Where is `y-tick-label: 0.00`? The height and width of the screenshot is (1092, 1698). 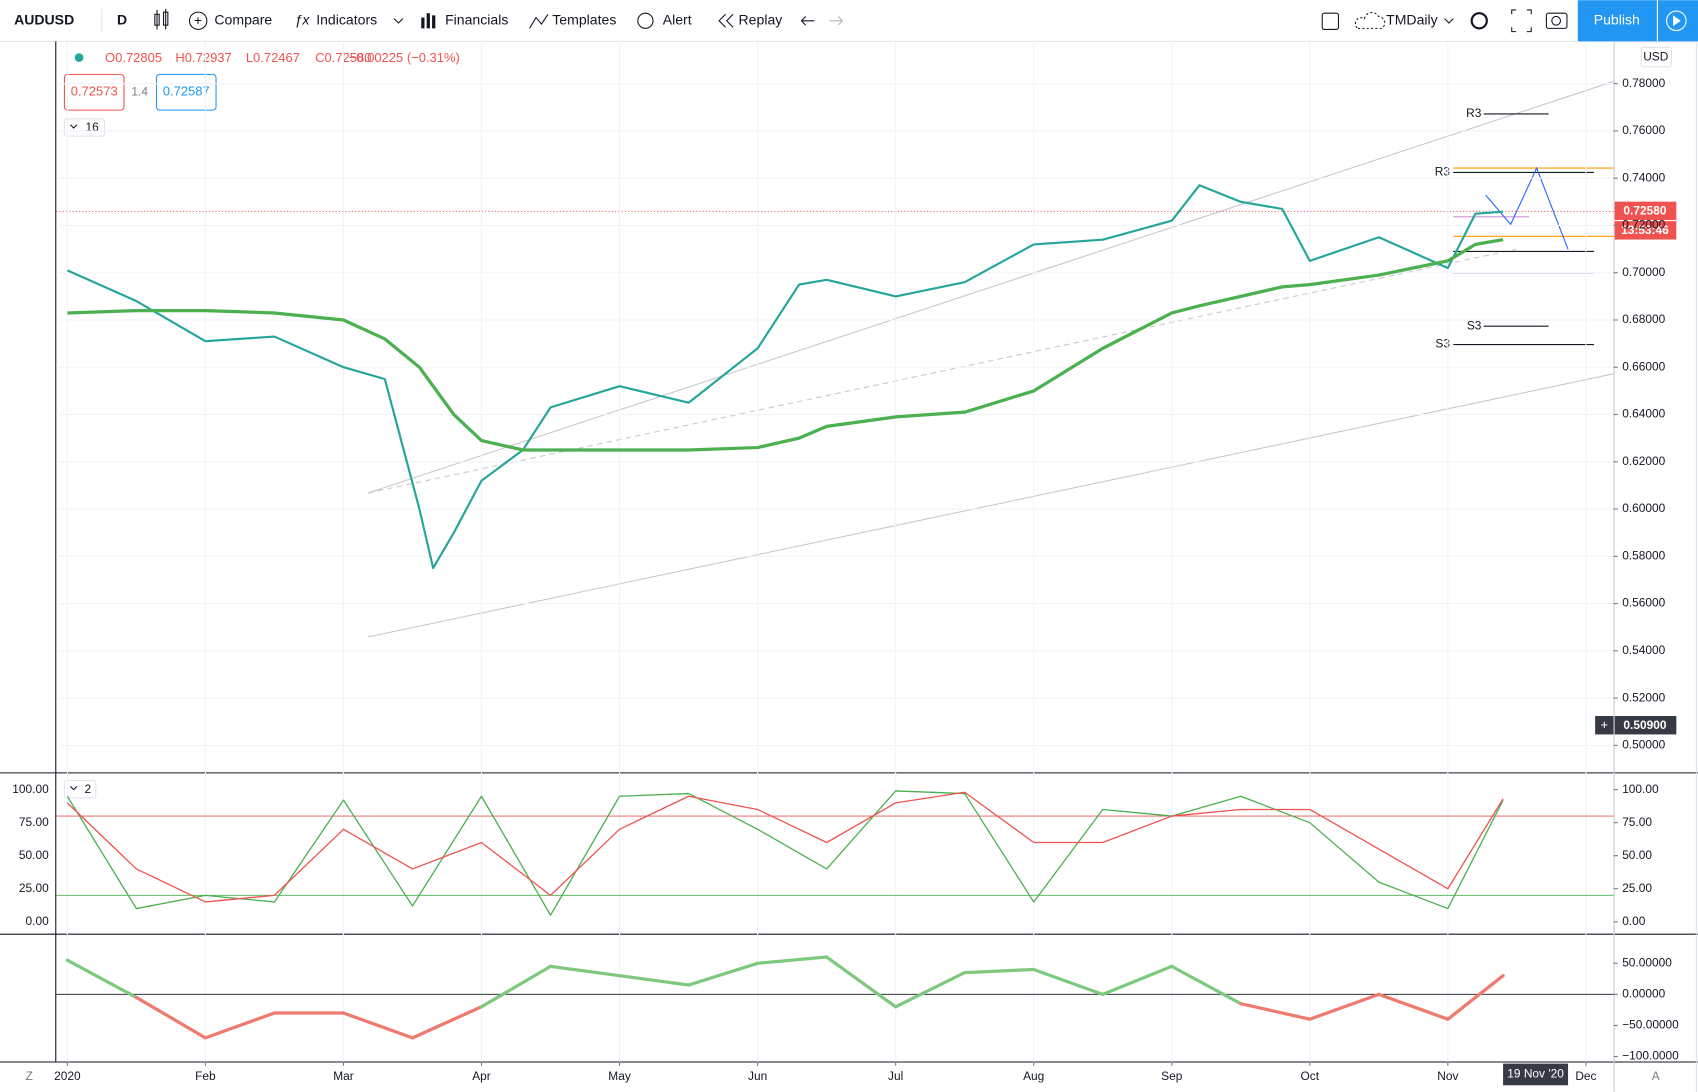 y-tick-label: 0.00 is located at coordinates (1634, 921).